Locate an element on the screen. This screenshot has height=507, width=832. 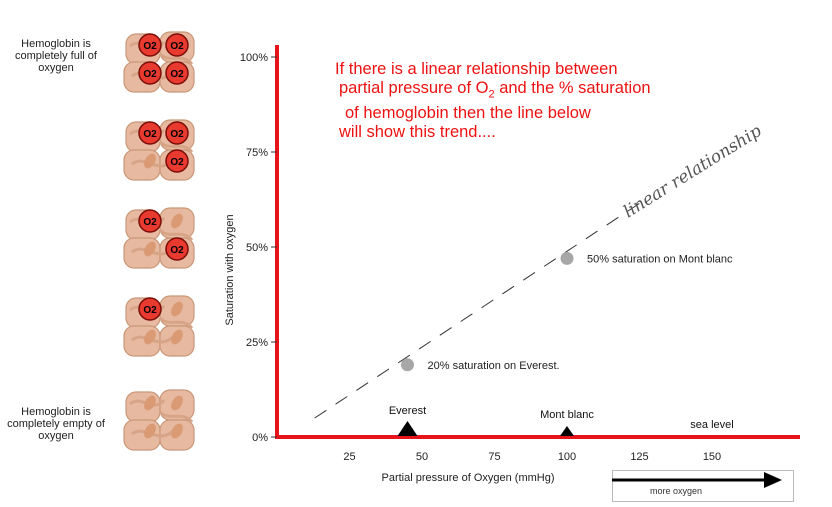
more-oxygen-arrow-icon is located at coordinates (697, 480).